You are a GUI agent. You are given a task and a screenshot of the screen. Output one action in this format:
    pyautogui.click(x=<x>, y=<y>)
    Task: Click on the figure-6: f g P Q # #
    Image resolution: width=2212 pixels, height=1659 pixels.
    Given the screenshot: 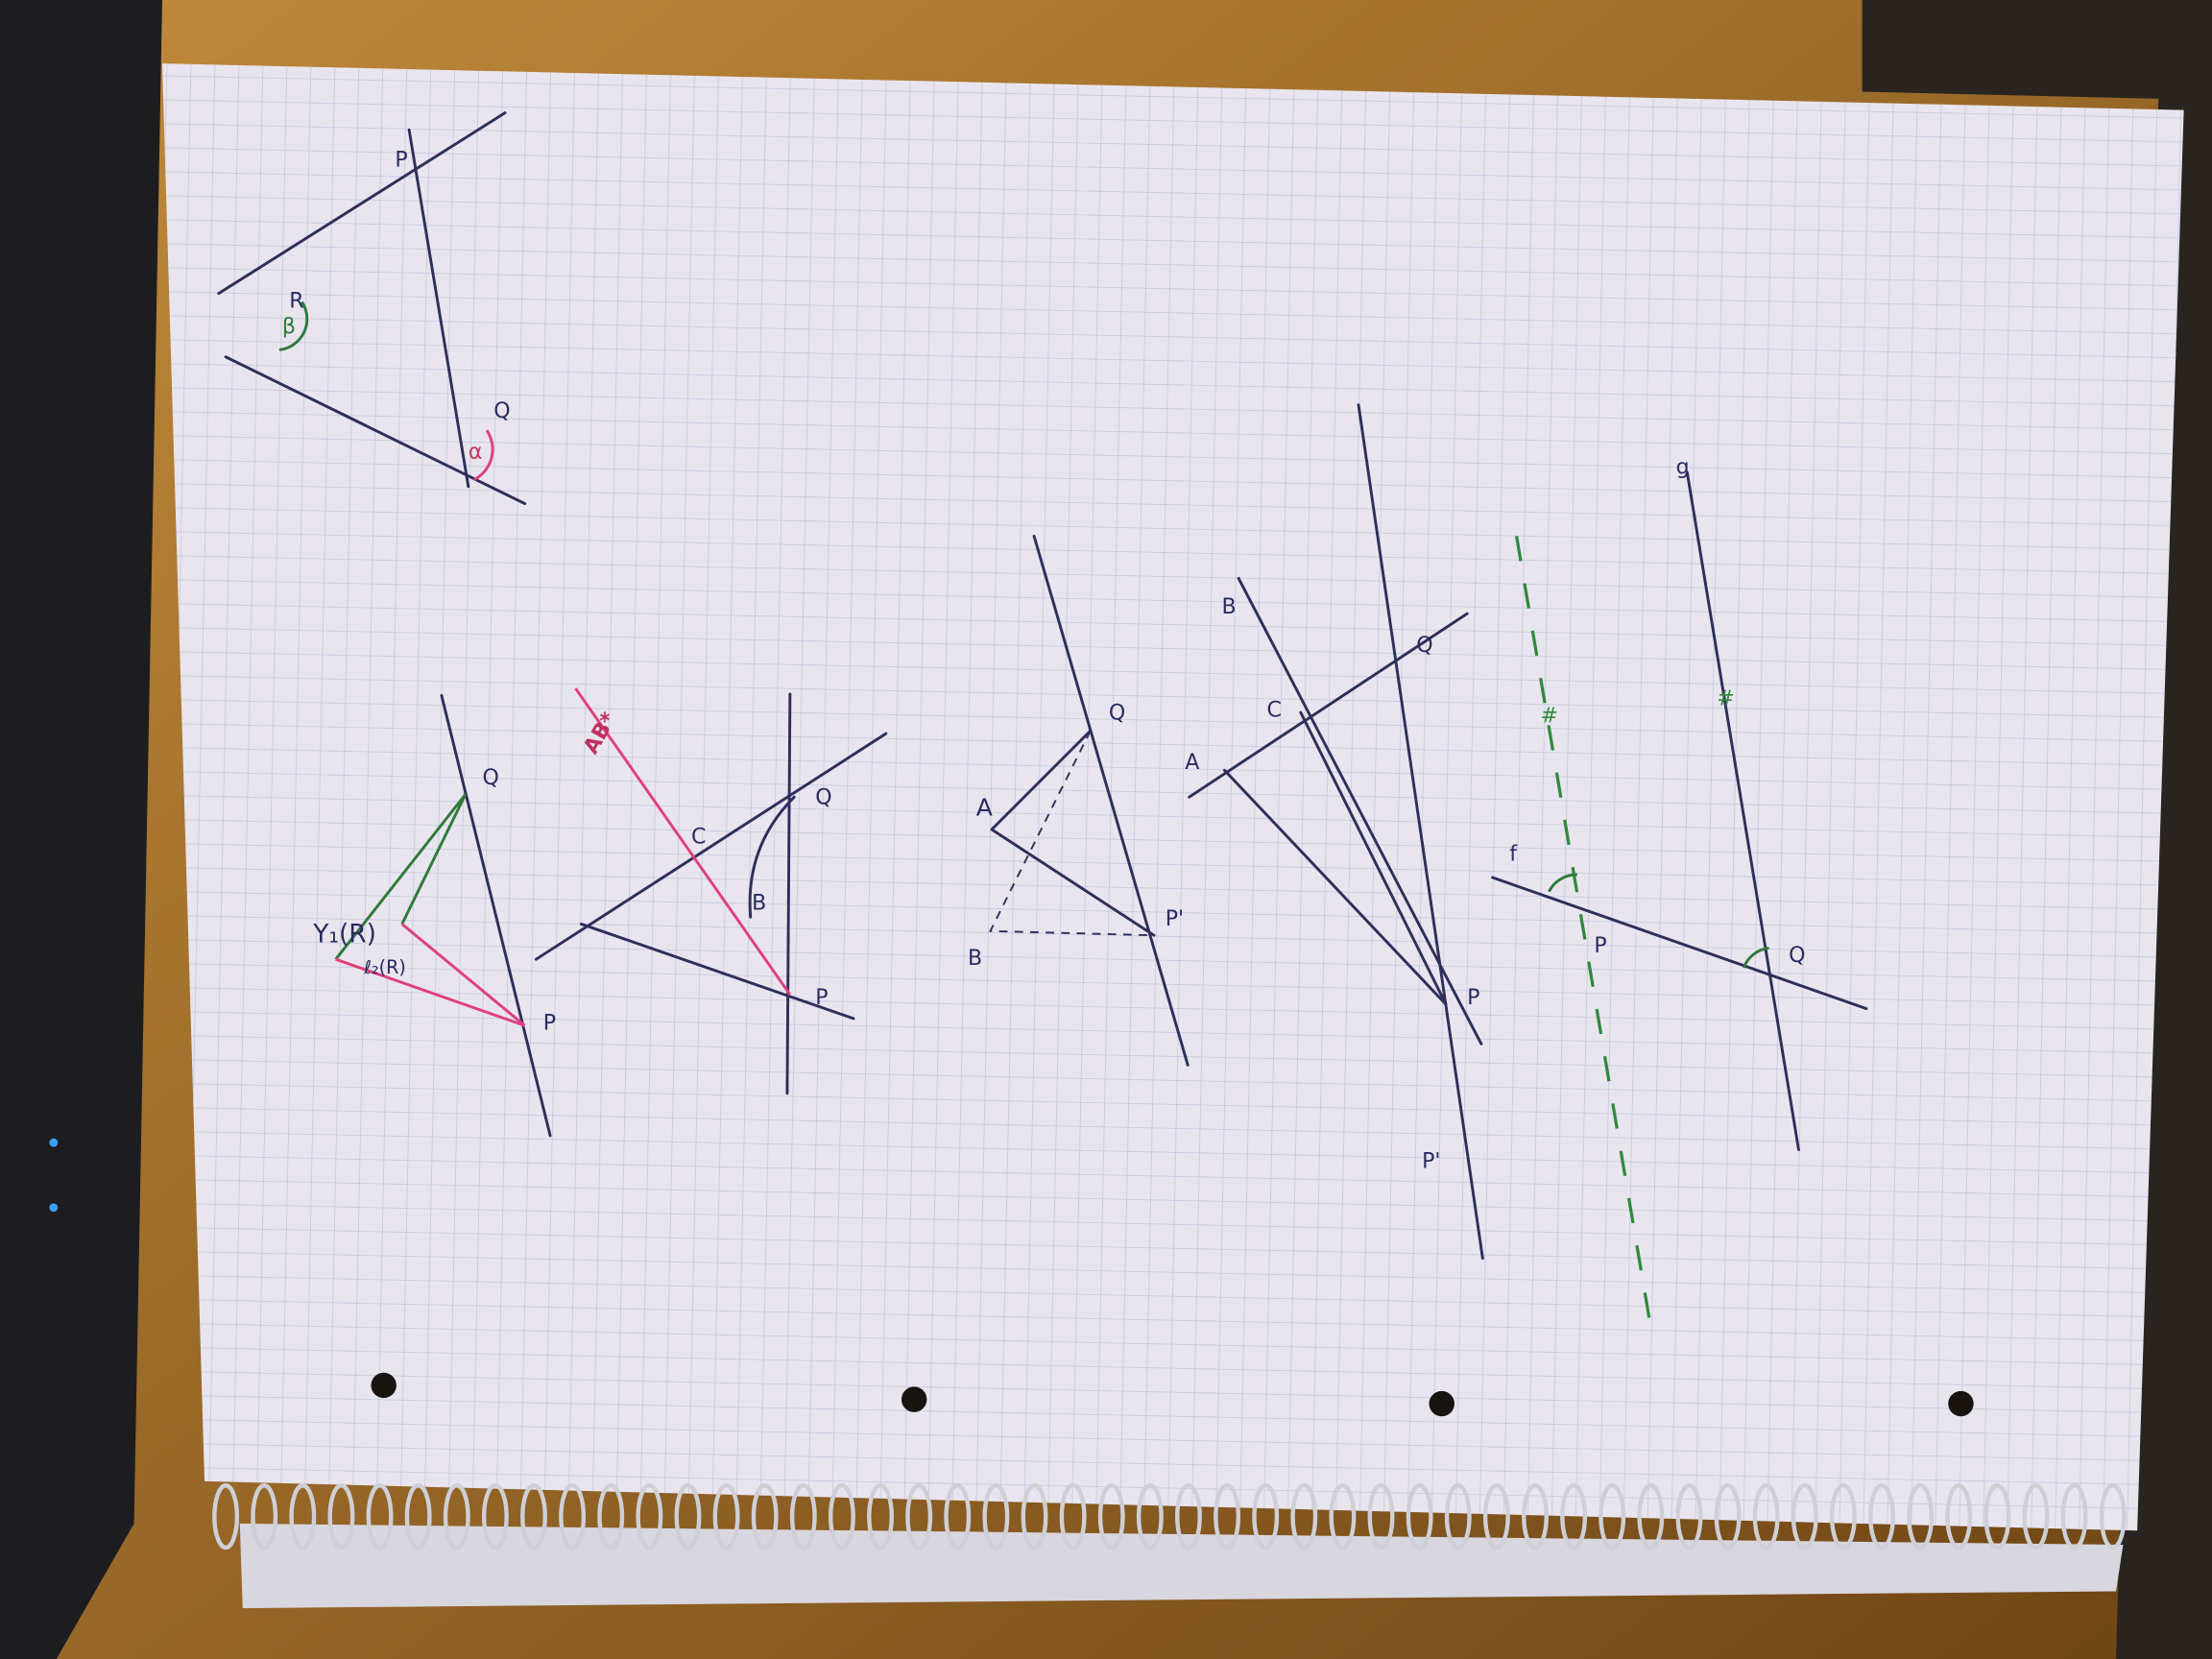 What is the action you would take?
    pyautogui.click(x=1679, y=892)
    